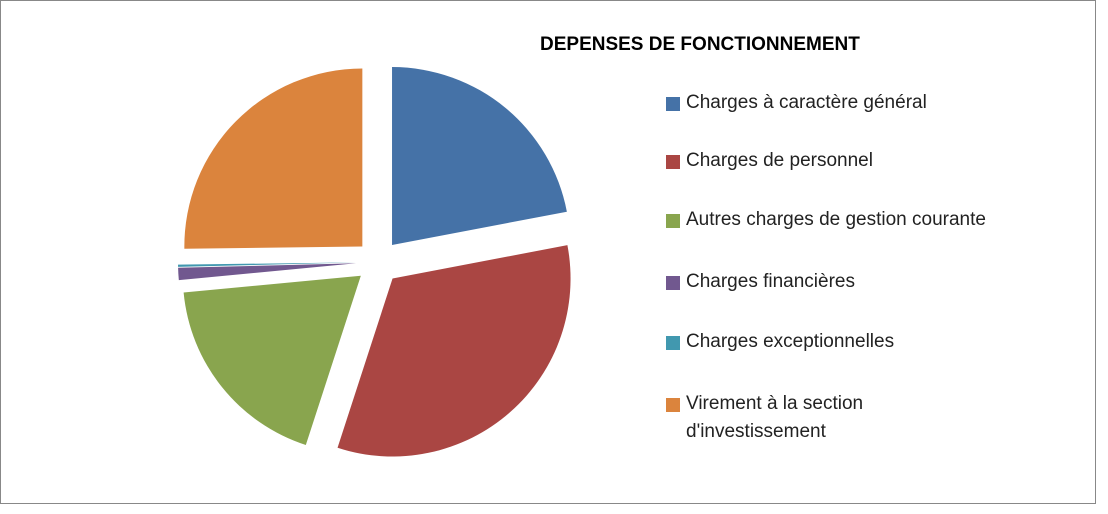 This screenshot has height=514, width=1108. Describe the element at coordinates (790, 341) in the screenshot. I see `legend-label: Charges exceptionnelles` at that location.